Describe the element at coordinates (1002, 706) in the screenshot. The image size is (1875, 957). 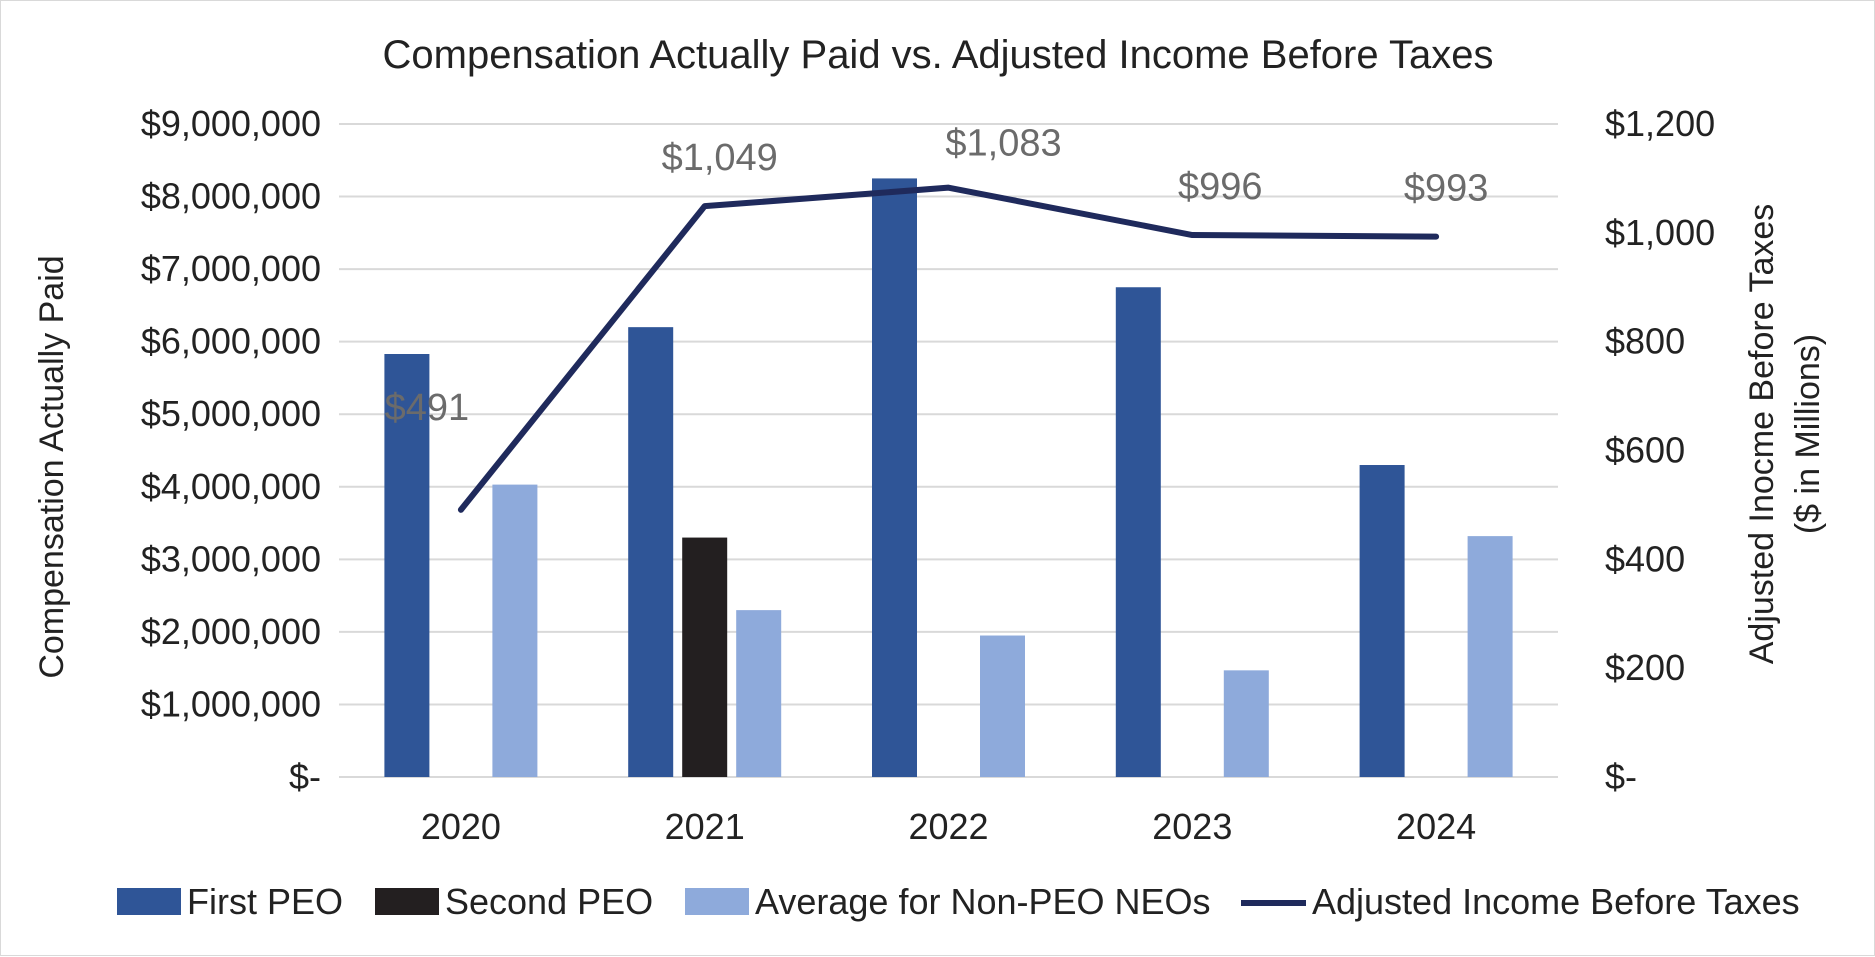
I see `bar-average-for-non-peo-neos-2022` at that location.